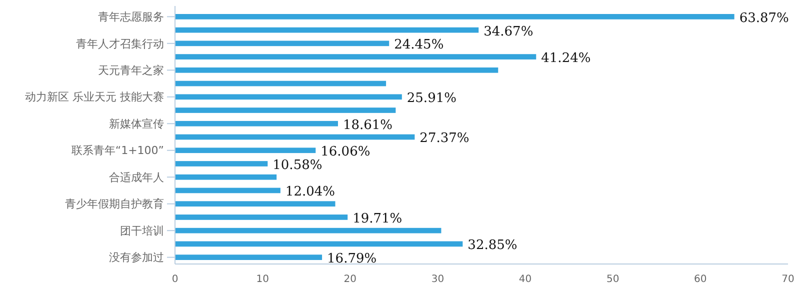 This screenshot has width=800, height=300. What do you see at coordinates (788, 279) in the screenshot?
I see `x-tick-label: 70` at bounding box center [788, 279].